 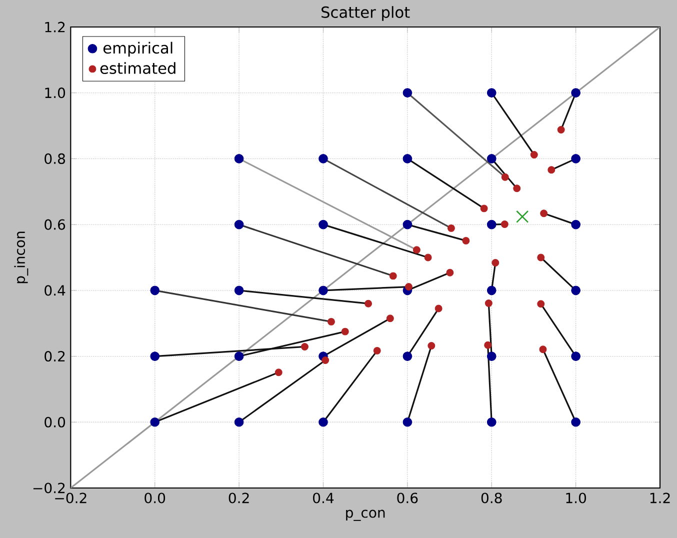 I want to click on chart-title: Scatter plot, so click(x=366, y=13).